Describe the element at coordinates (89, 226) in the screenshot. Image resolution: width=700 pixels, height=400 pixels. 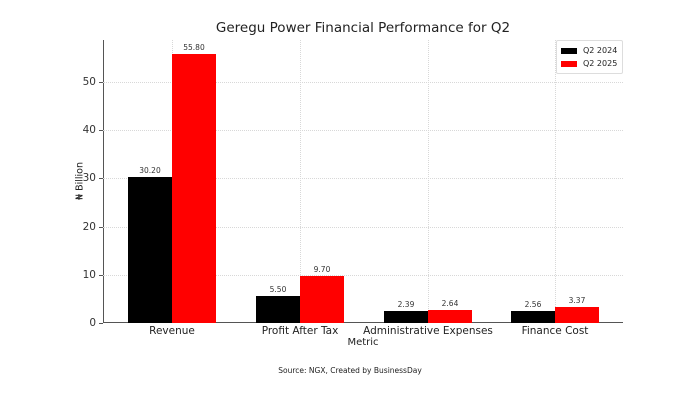
I see `y-tick-label: 20` at that location.